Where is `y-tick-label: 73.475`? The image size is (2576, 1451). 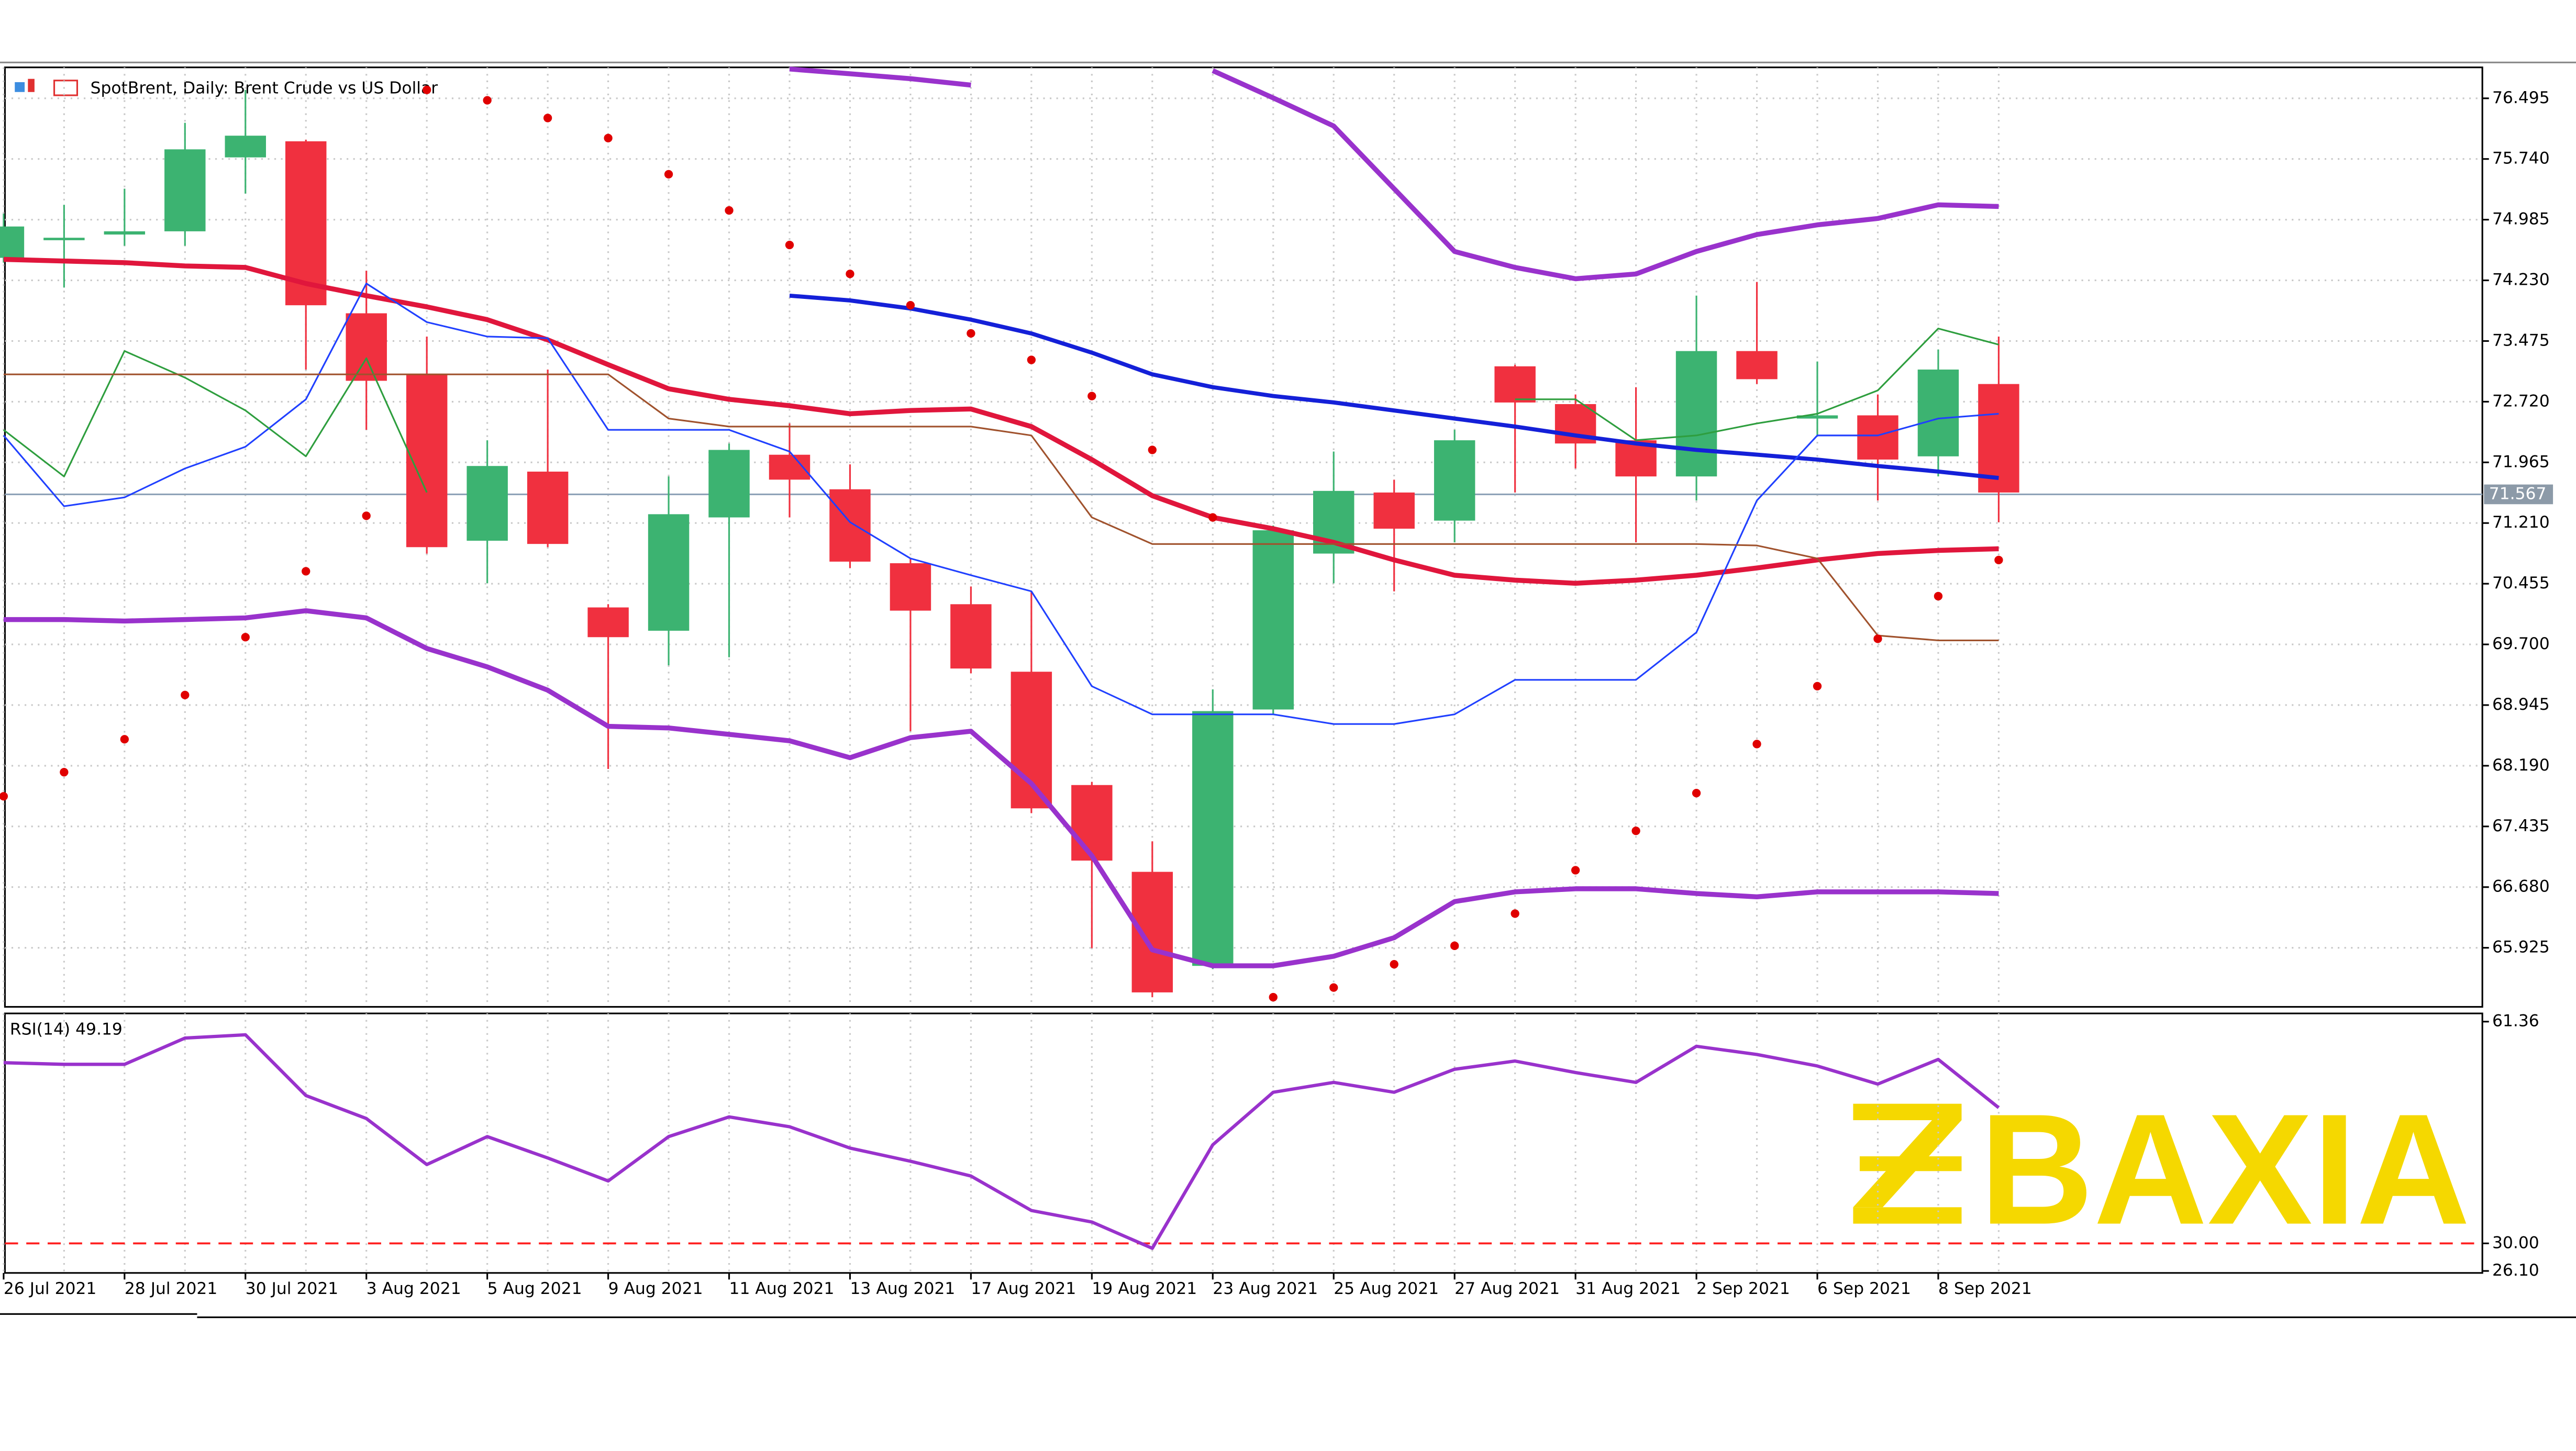
y-tick-label: 73.475 is located at coordinates (2521, 340).